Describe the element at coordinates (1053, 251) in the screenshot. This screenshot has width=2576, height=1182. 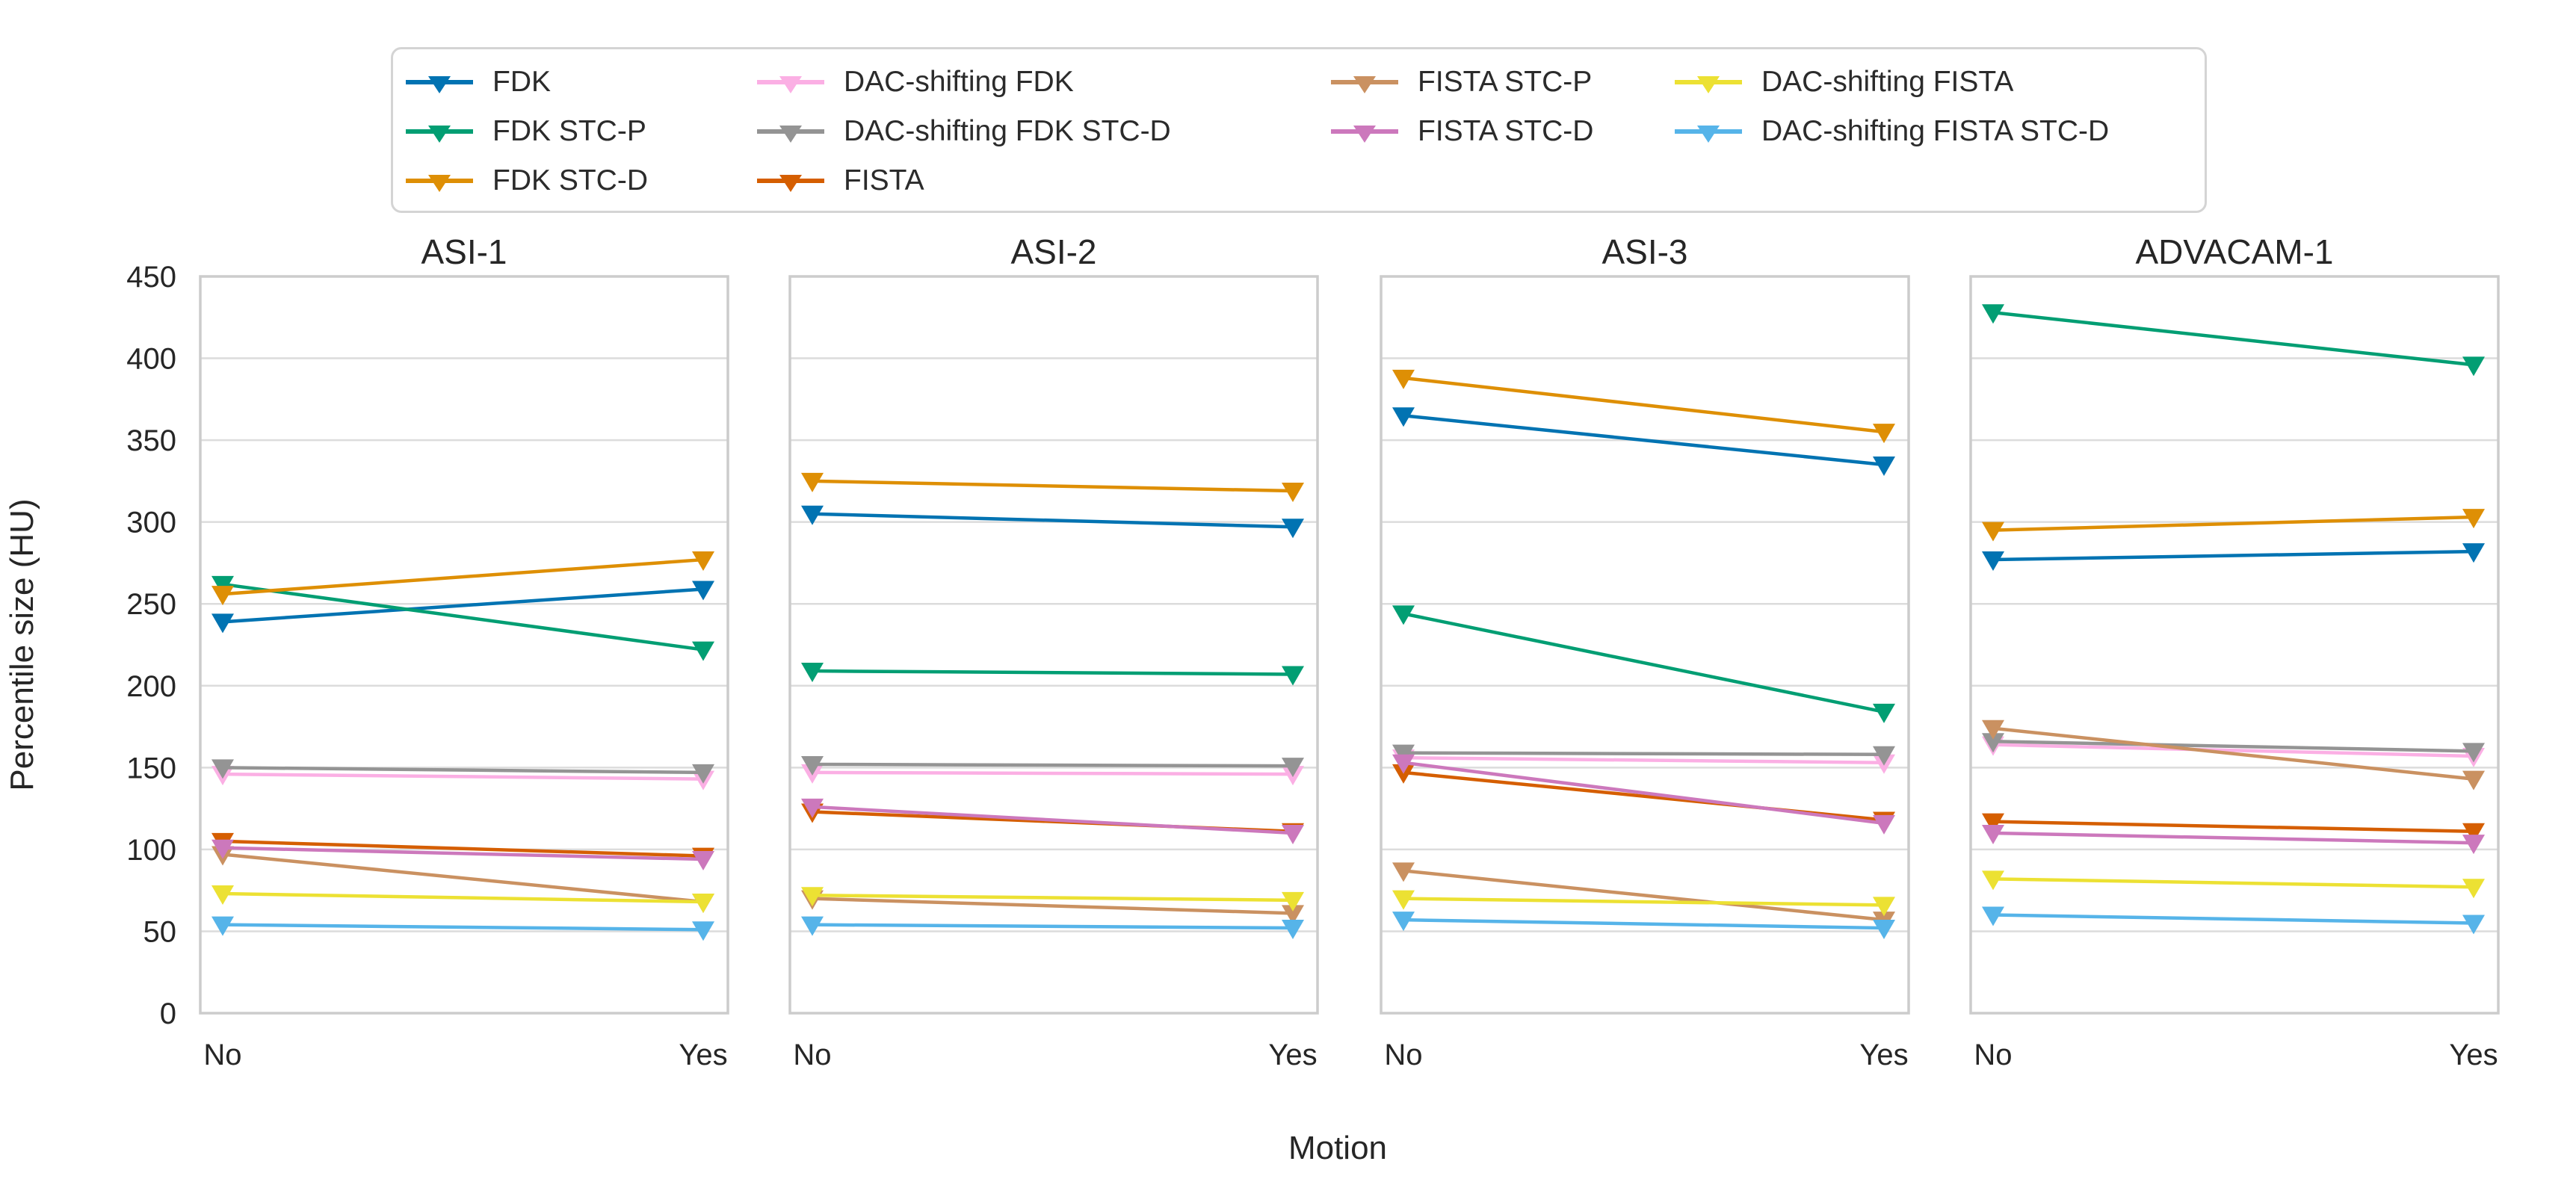
I see `panel-title: ASI-2` at that location.